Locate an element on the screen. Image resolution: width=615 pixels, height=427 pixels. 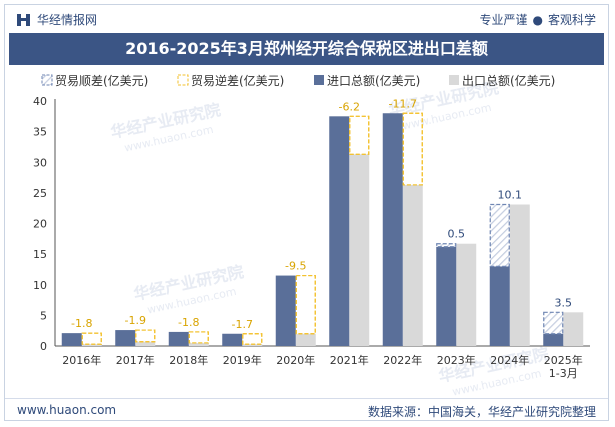
y-tick-label: 30 is located at coordinates (40, 162).